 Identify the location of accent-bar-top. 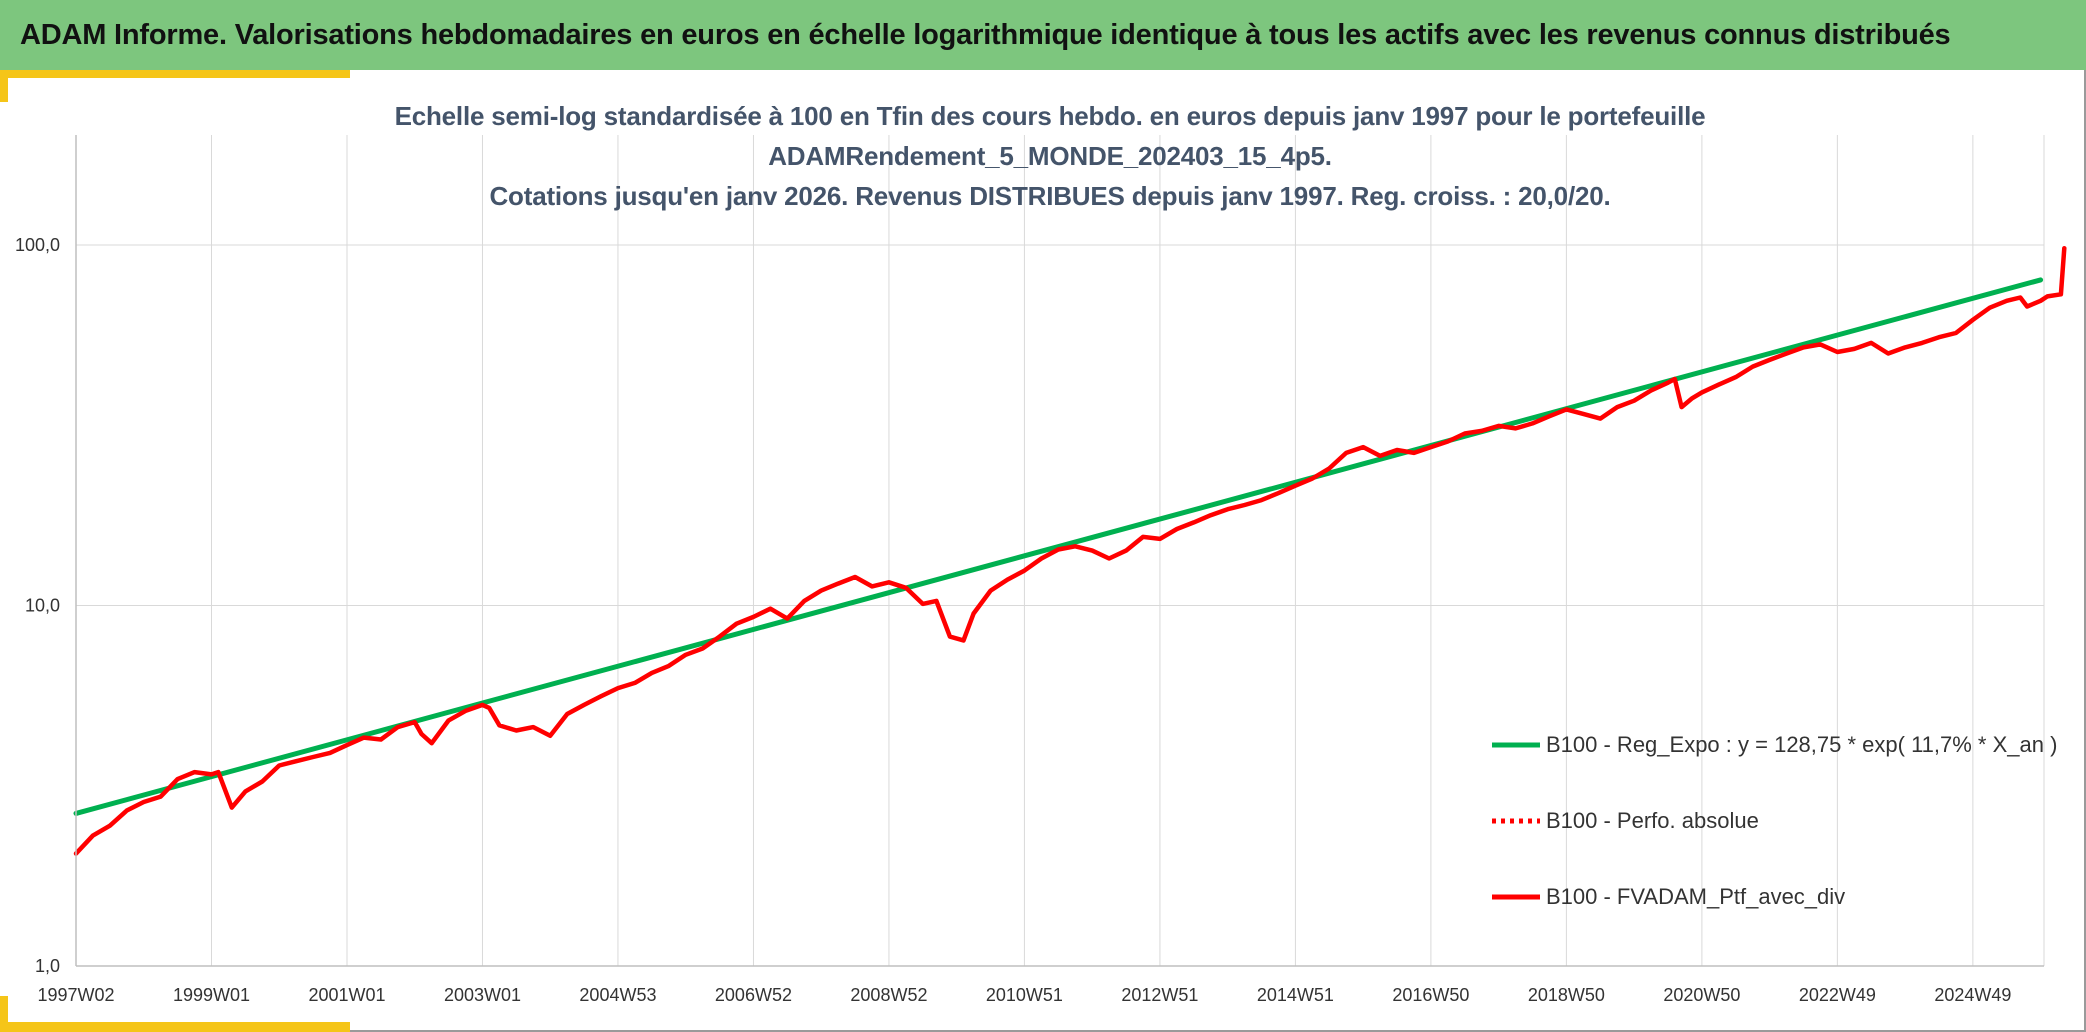
(175, 74).